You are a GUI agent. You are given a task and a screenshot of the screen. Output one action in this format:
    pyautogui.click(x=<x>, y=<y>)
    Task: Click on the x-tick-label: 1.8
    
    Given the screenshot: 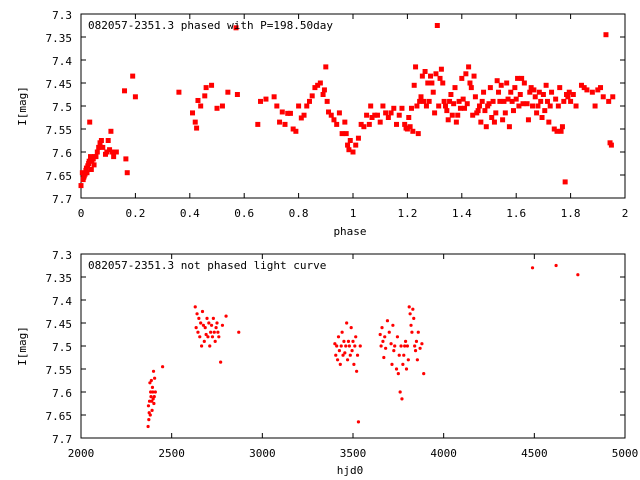 What is the action you would take?
    pyautogui.click(x=571, y=213)
    